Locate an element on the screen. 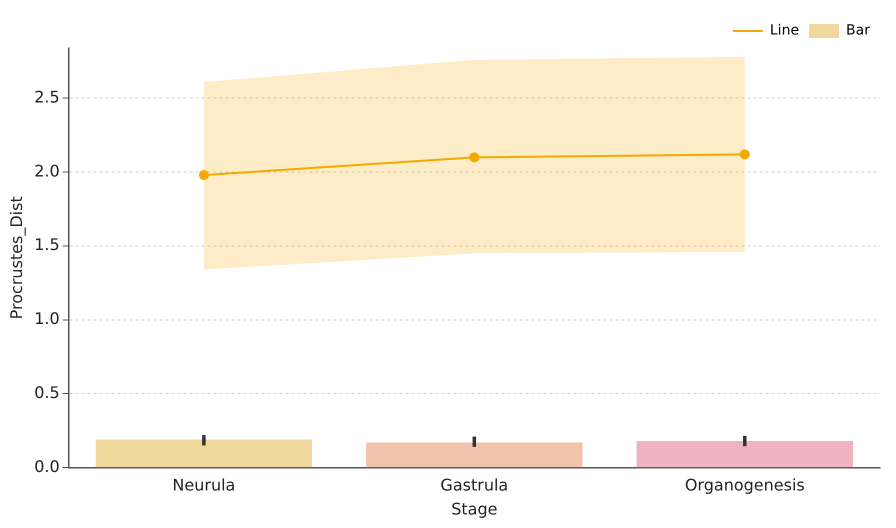 The width and height of the screenshot is (896, 528). y-tick-label: 1.5 is located at coordinates (47, 244).